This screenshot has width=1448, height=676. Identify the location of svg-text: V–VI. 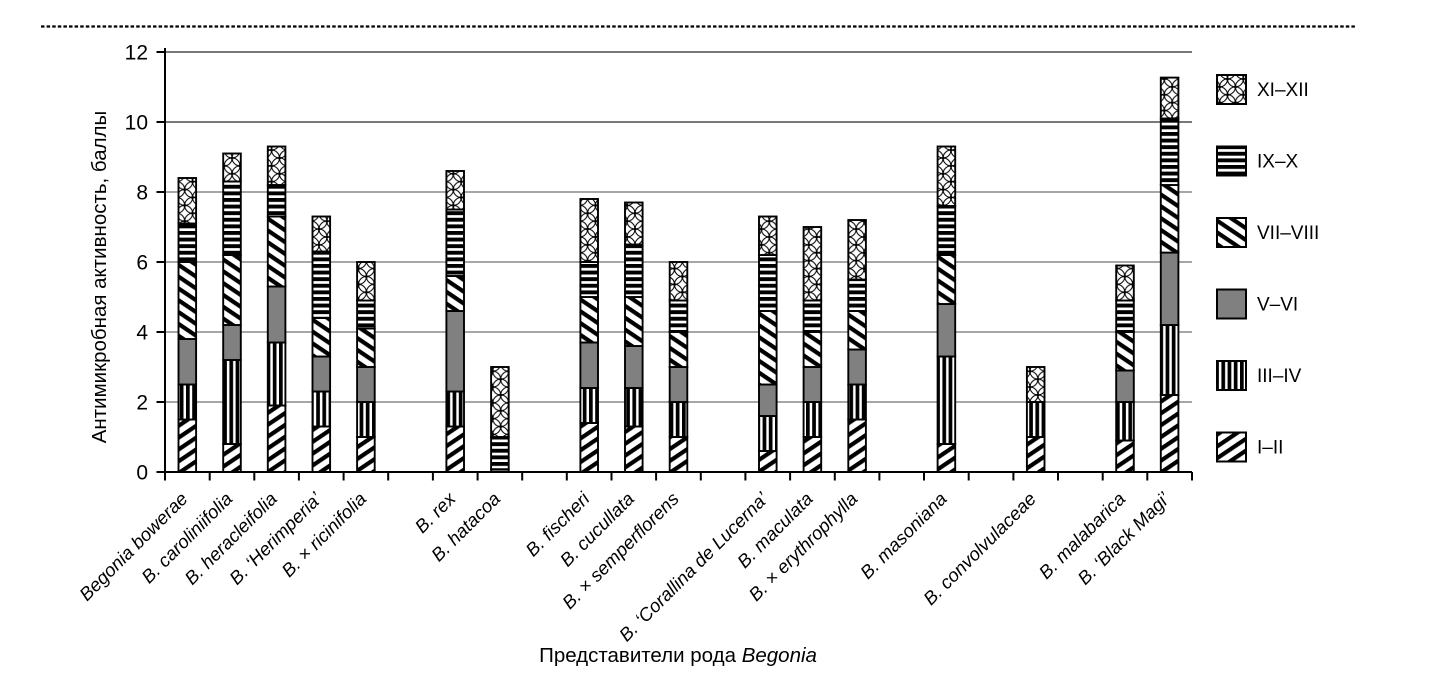
(1277, 305).